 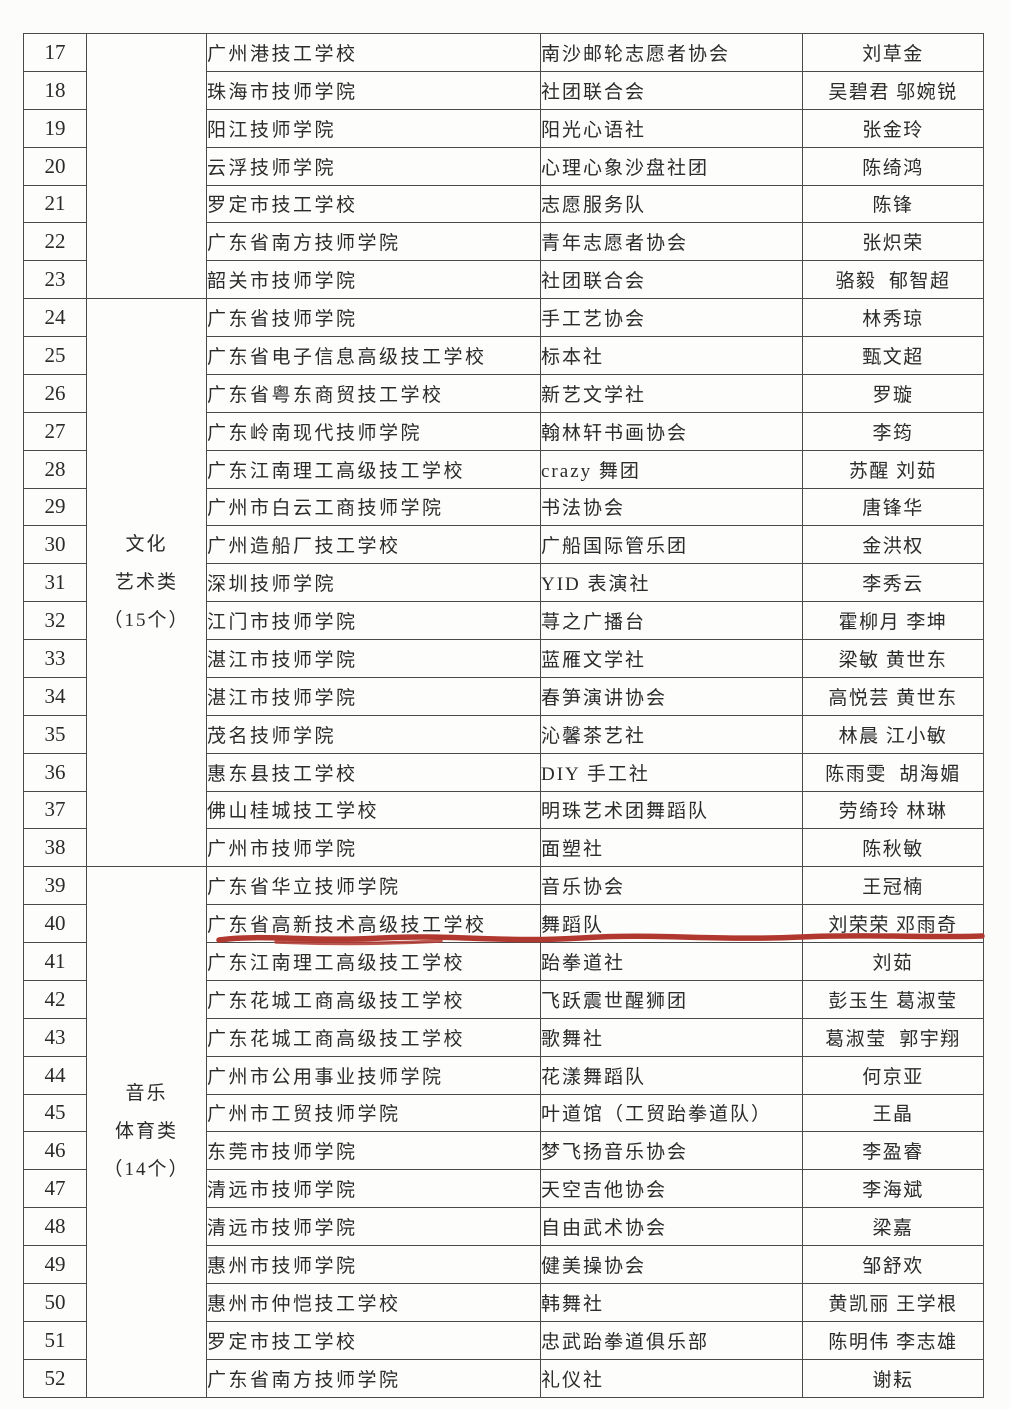 What do you see at coordinates (55, 810) in the screenshot?
I see `row-number-cell: 37` at bounding box center [55, 810].